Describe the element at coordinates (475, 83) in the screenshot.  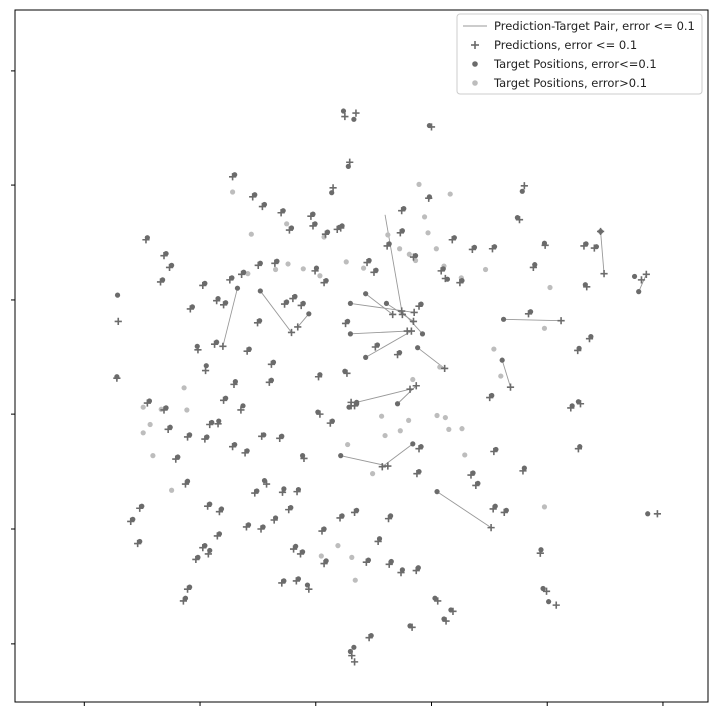
I see `legend-light-dot-marker` at that location.